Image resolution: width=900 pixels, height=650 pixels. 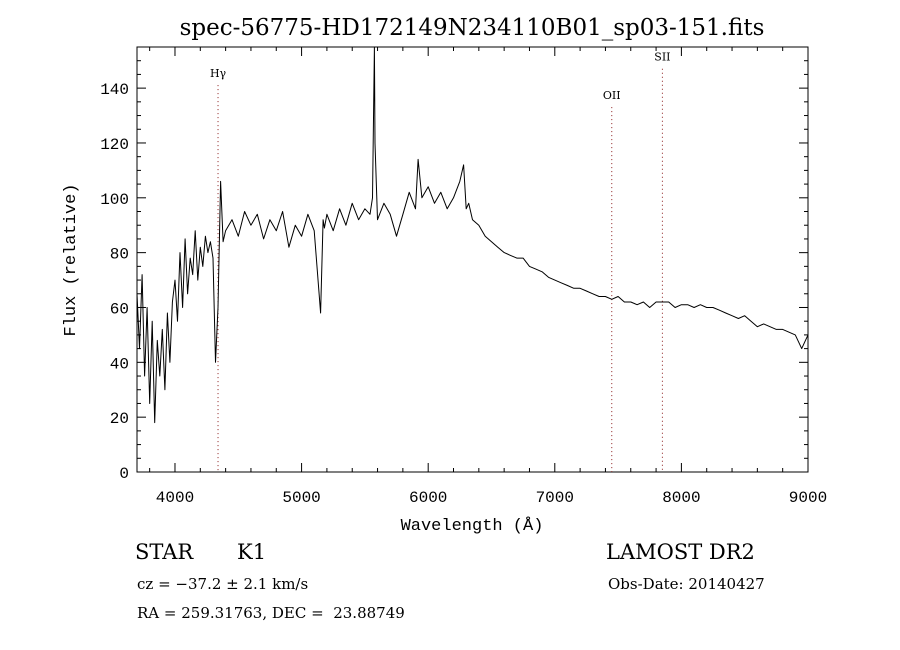 What do you see at coordinates (119, 255) in the screenshot?
I see `y-tick-label-4: 80` at bounding box center [119, 255].